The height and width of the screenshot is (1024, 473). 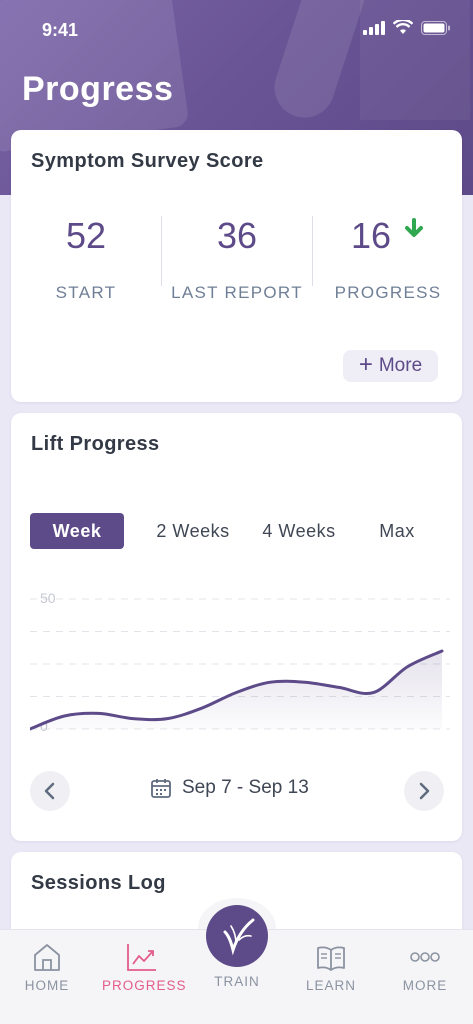 I want to click on tab-4-weeks: 4 Weeks, so click(x=299, y=530).